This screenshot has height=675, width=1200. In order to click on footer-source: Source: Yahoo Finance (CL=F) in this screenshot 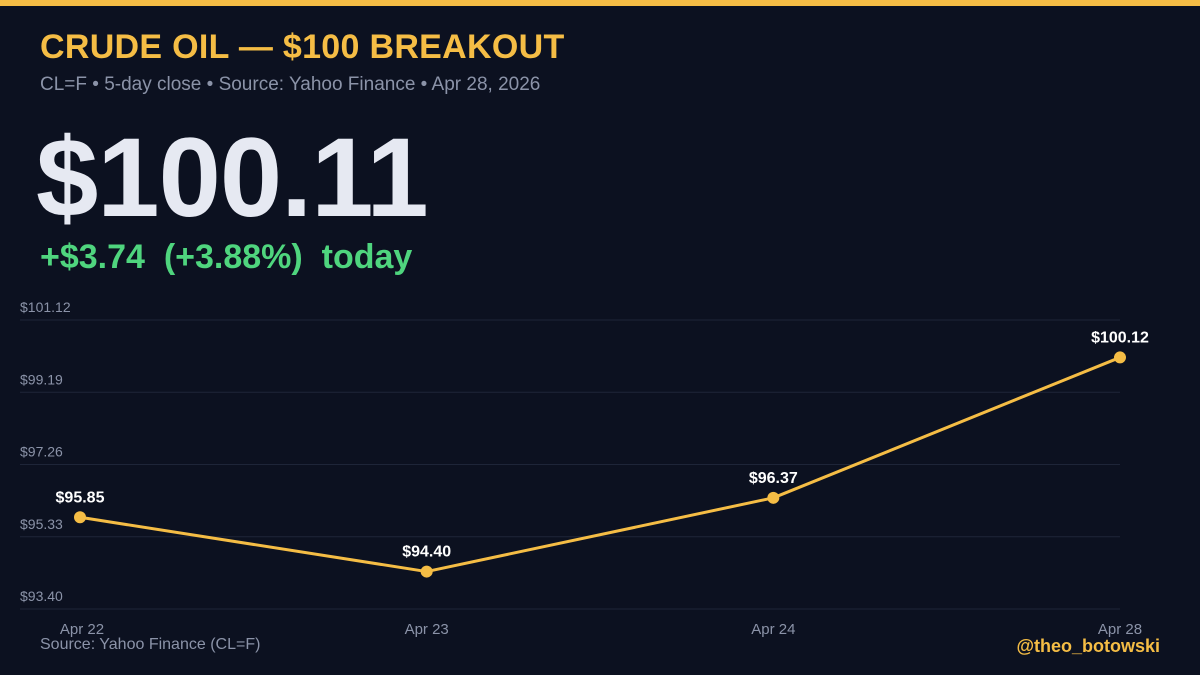, I will do `click(150, 644)`.